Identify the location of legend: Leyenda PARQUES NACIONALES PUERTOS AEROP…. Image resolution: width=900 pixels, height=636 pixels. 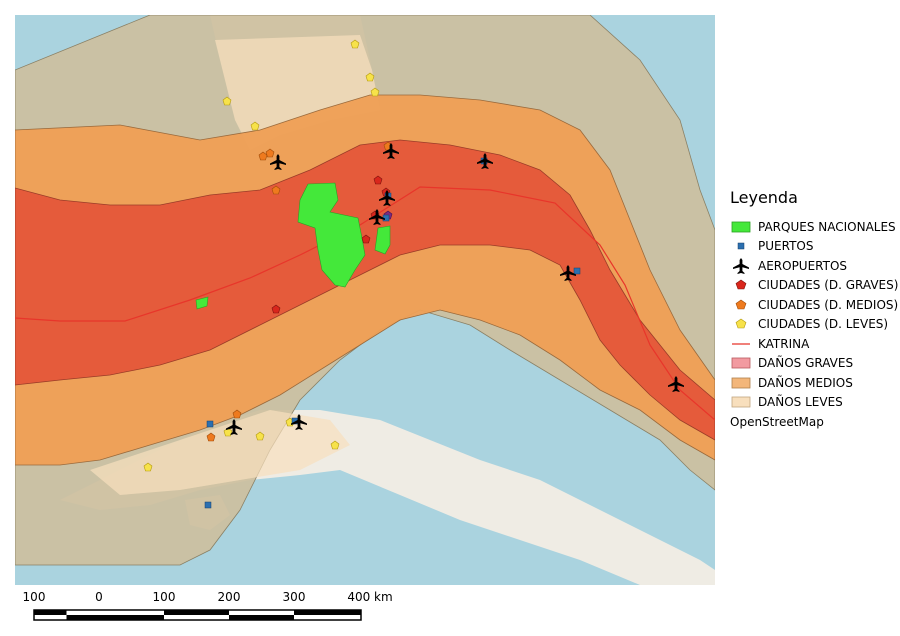
(815, 310).